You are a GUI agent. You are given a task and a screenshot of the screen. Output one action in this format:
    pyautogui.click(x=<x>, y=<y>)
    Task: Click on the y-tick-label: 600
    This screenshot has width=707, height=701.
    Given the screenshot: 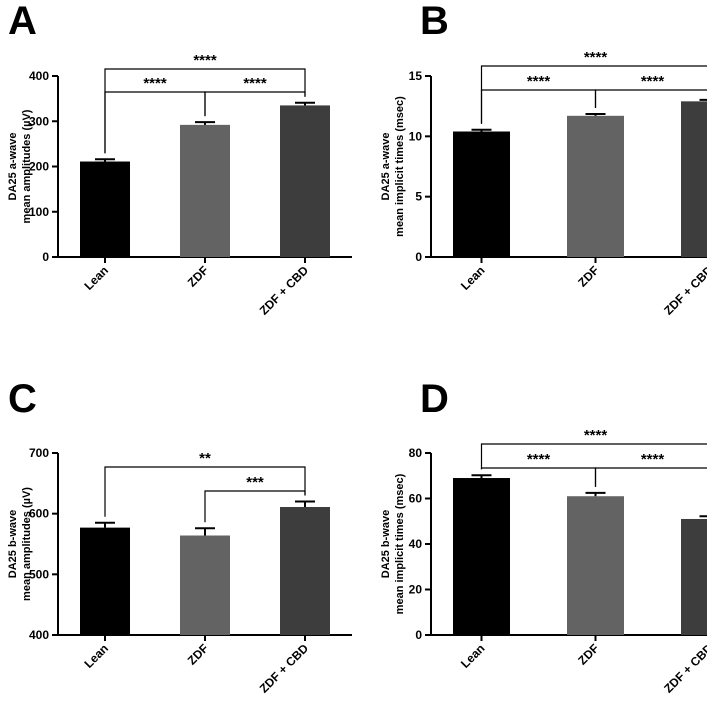 What is the action you would take?
    pyautogui.click(x=39, y=514)
    